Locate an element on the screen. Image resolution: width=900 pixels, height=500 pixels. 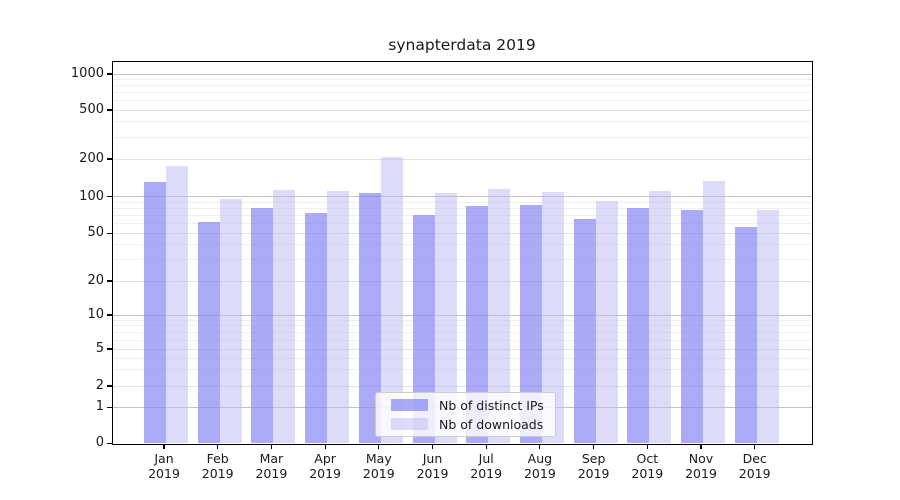
chart-title: synapterdata 2019 is located at coordinates (462, 45).